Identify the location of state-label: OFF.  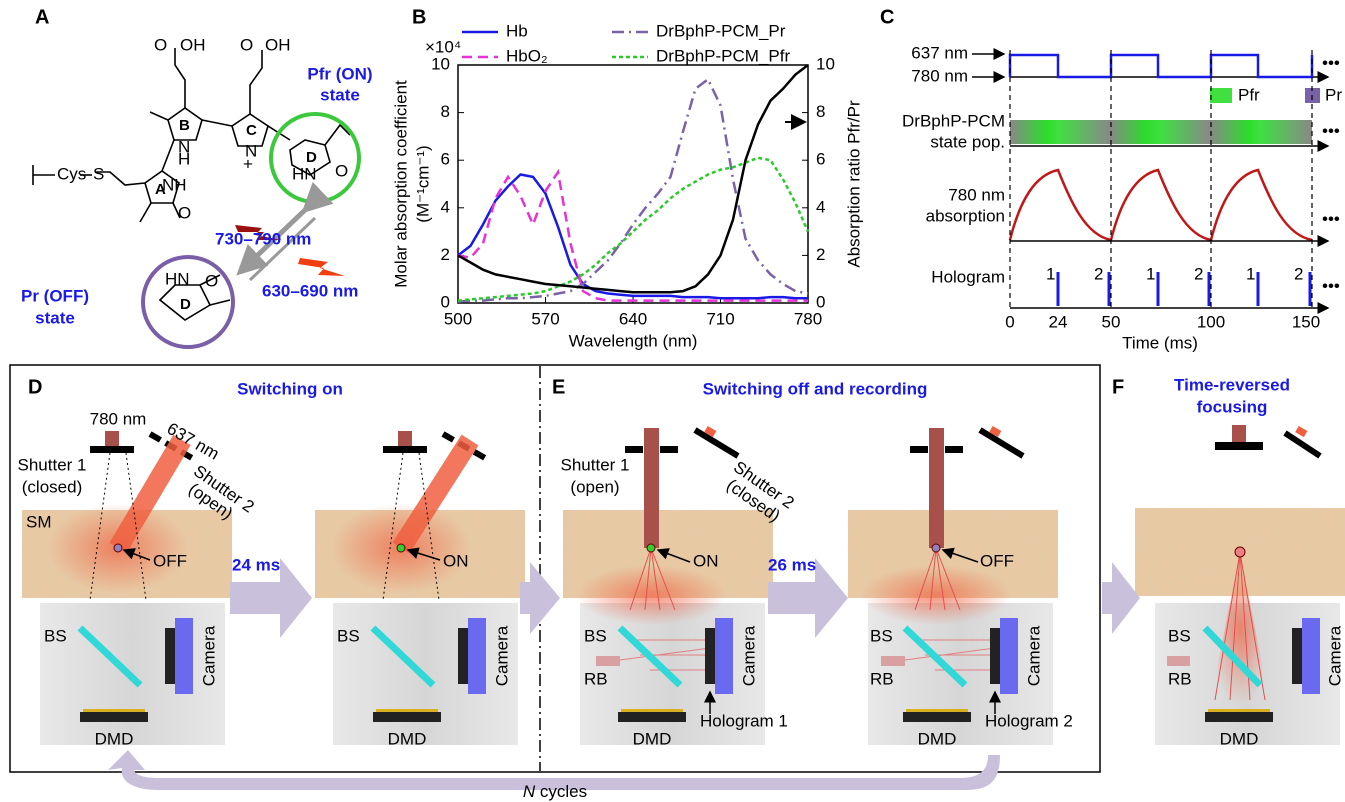
(170, 560).